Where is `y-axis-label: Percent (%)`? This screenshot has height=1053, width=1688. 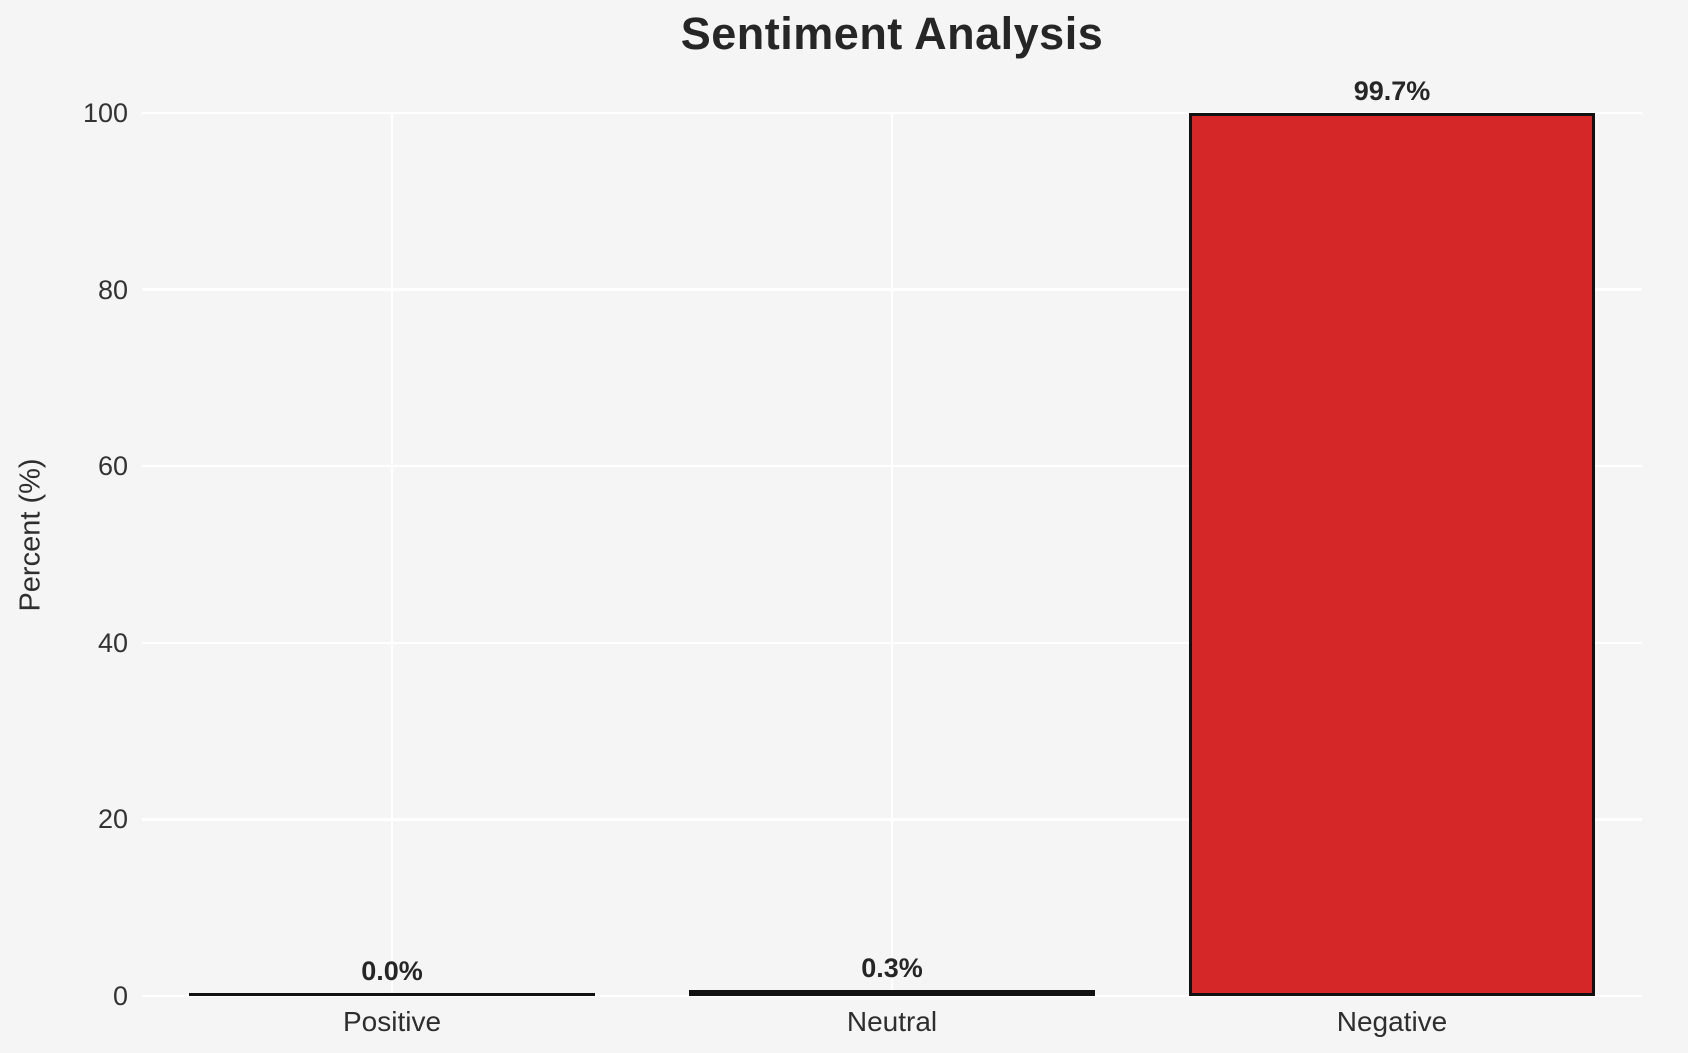 y-axis-label: Percent (%) is located at coordinates (30, 535).